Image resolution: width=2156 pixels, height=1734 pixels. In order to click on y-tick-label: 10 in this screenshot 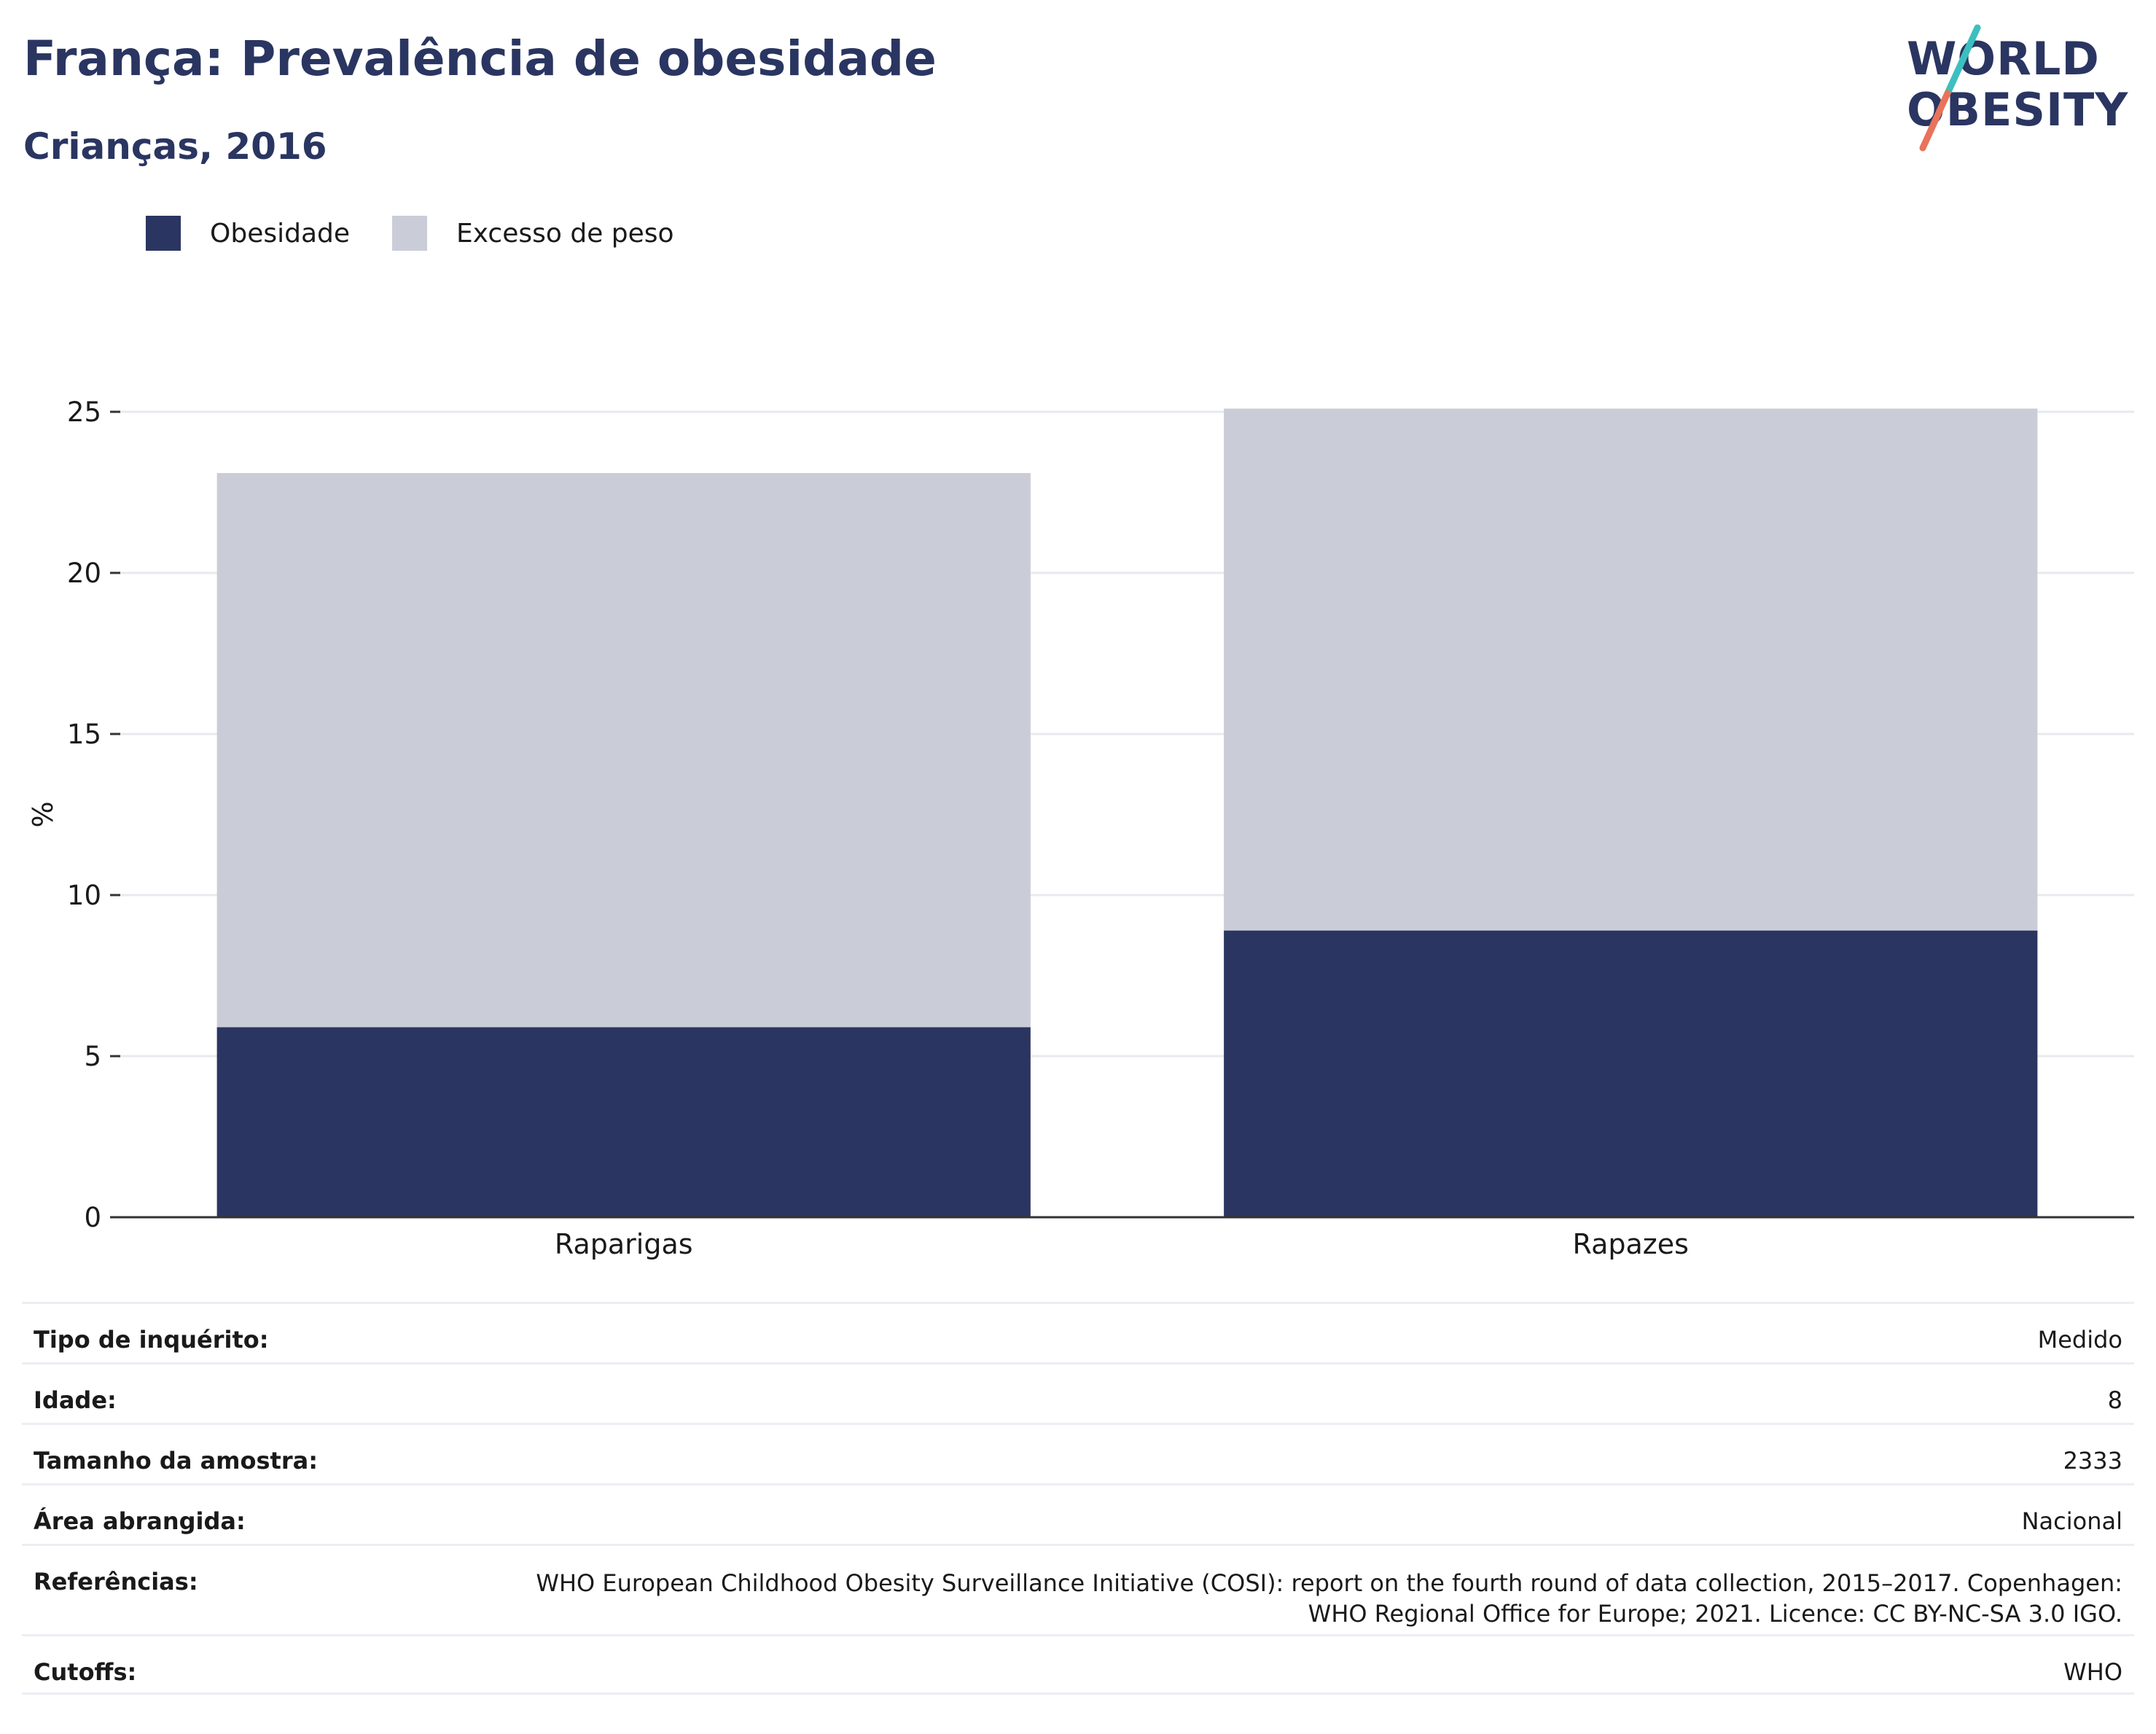, I will do `click(84, 896)`.